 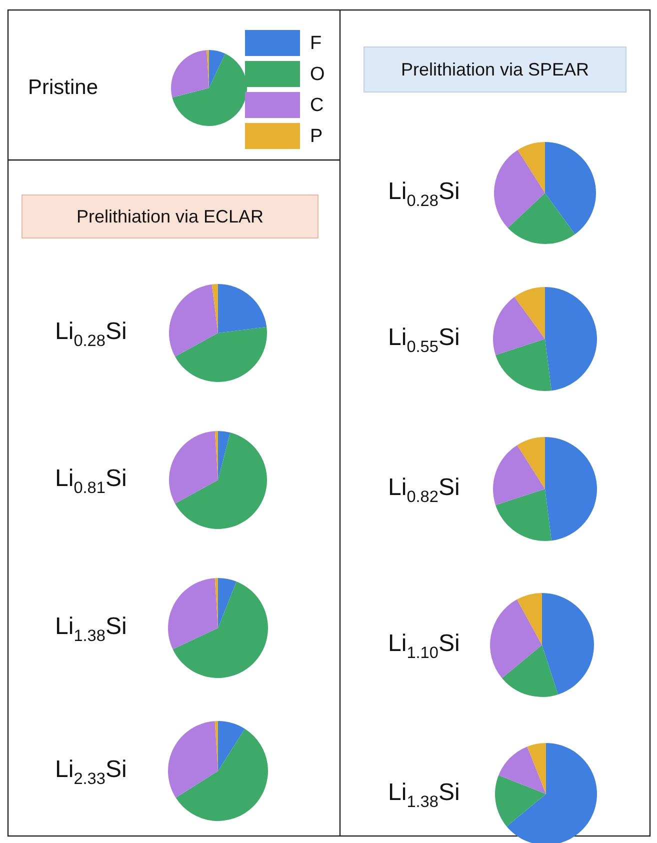 What do you see at coordinates (317, 75) in the screenshot?
I see `legend-label: O` at bounding box center [317, 75].